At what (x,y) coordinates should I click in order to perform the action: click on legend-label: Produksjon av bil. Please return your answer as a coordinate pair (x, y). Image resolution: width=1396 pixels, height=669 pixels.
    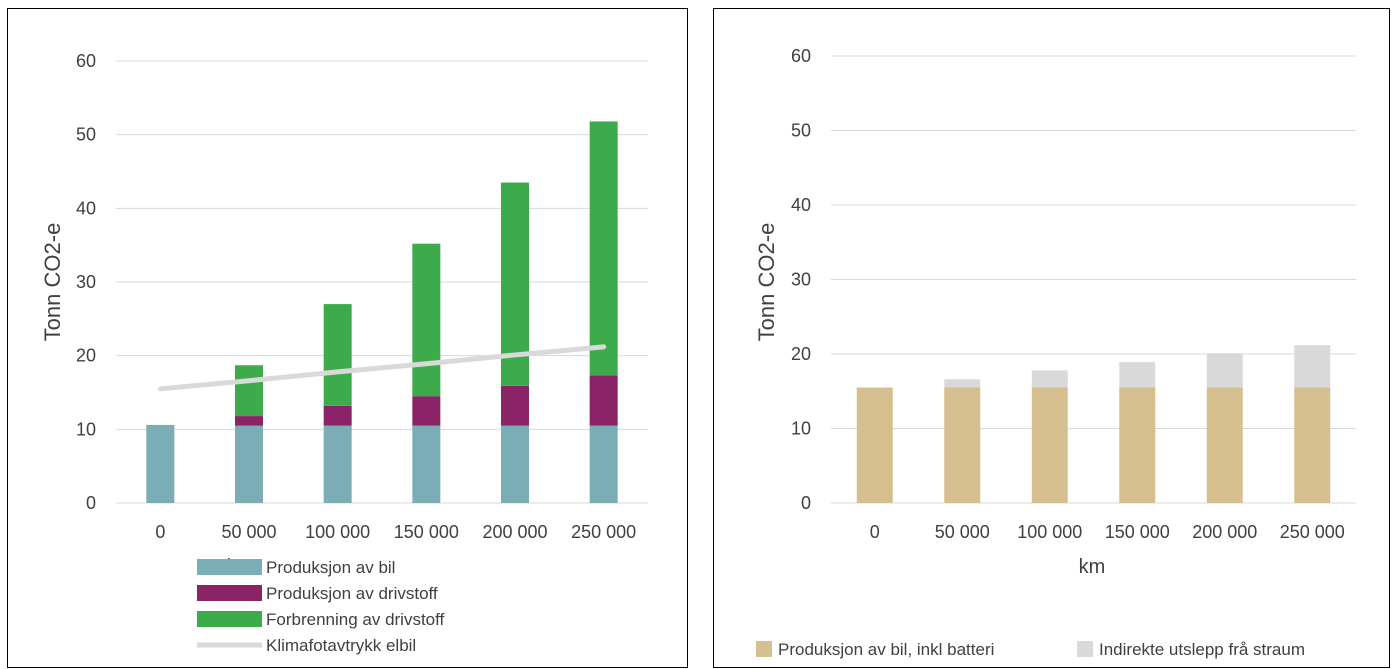
    Looking at the image, I should click on (330, 567).